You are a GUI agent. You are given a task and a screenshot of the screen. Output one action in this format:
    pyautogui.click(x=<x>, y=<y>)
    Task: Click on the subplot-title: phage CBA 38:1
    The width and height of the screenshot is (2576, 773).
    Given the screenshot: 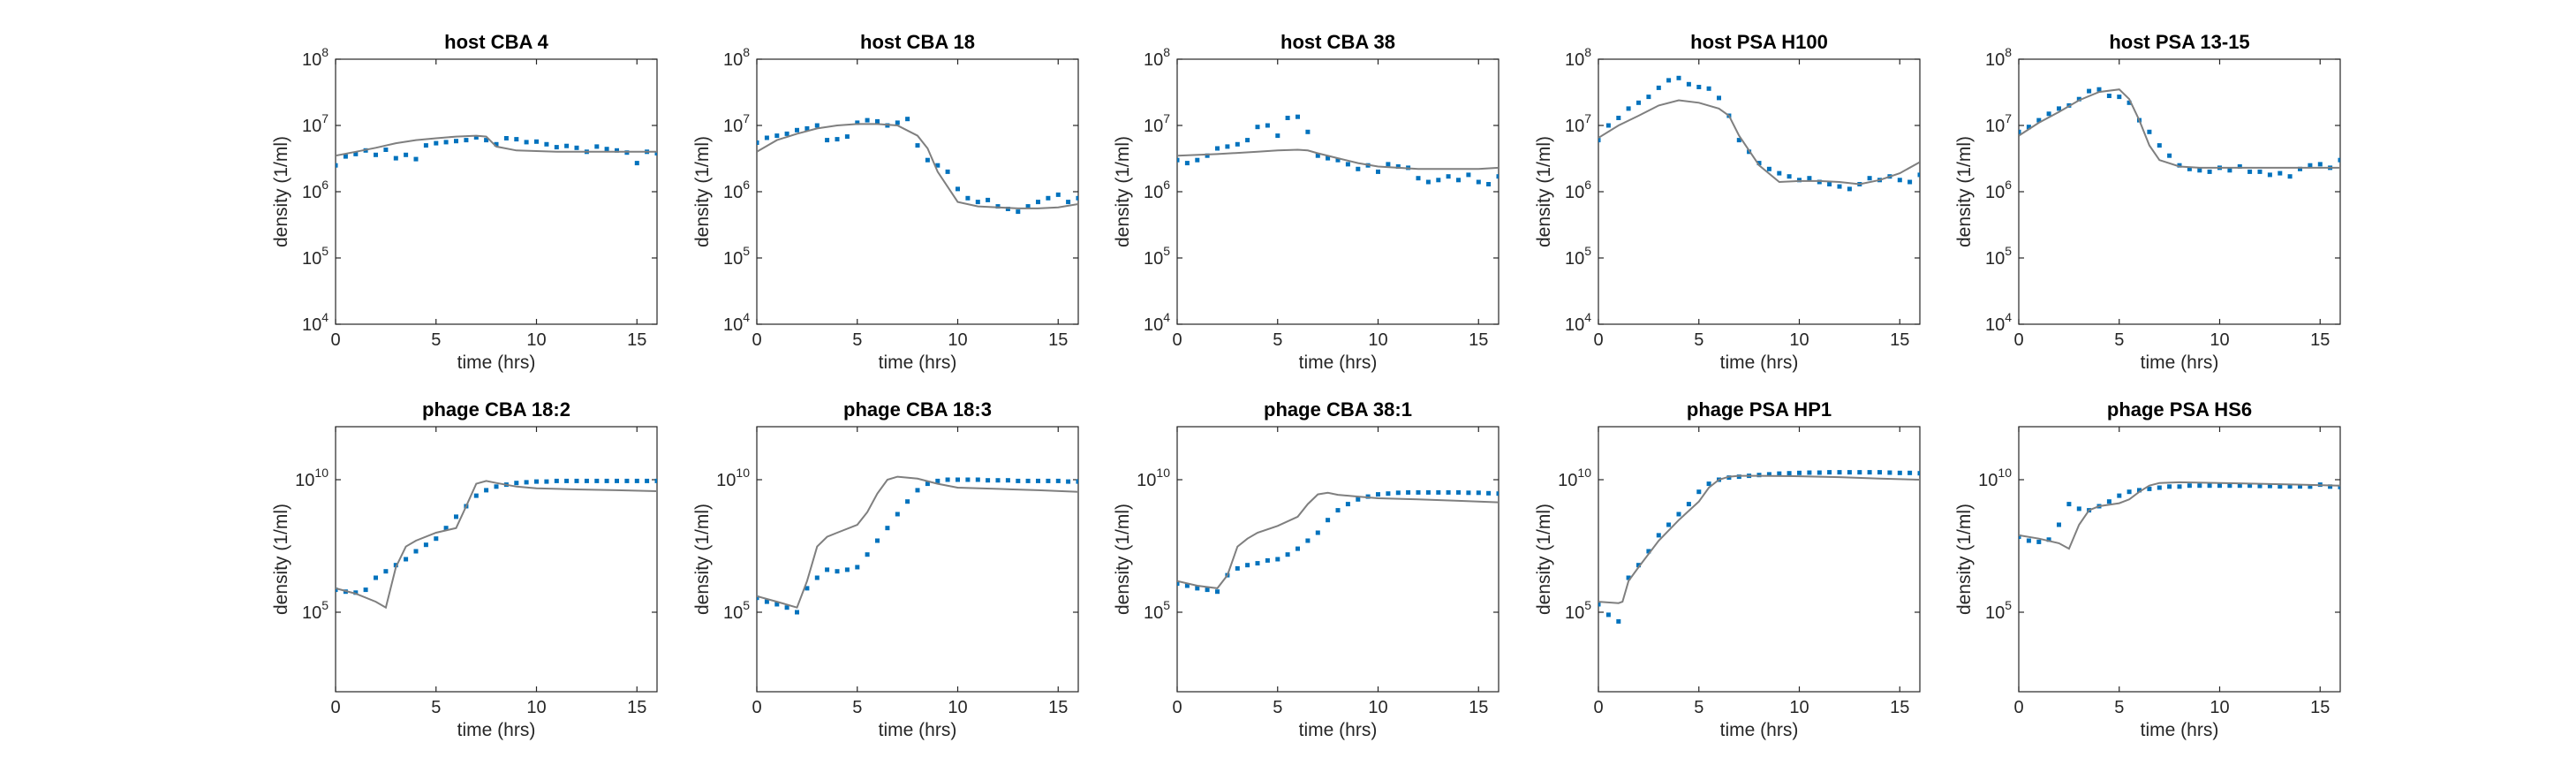 What is the action you would take?
    pyautogui.click(x=1338, y=409)
    